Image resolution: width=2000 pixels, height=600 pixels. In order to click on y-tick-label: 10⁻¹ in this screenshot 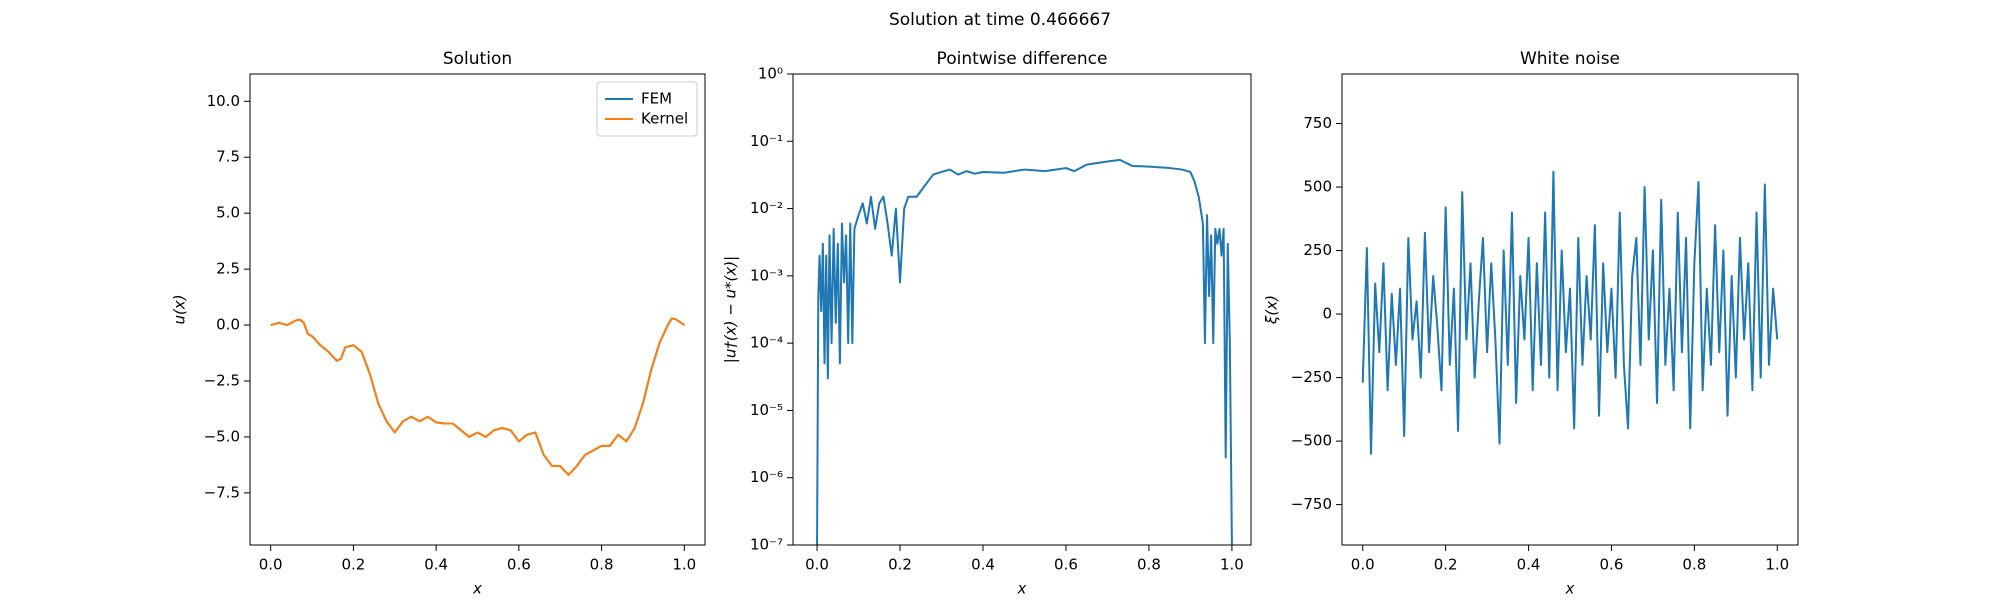, I will do `click(766, 141)`.